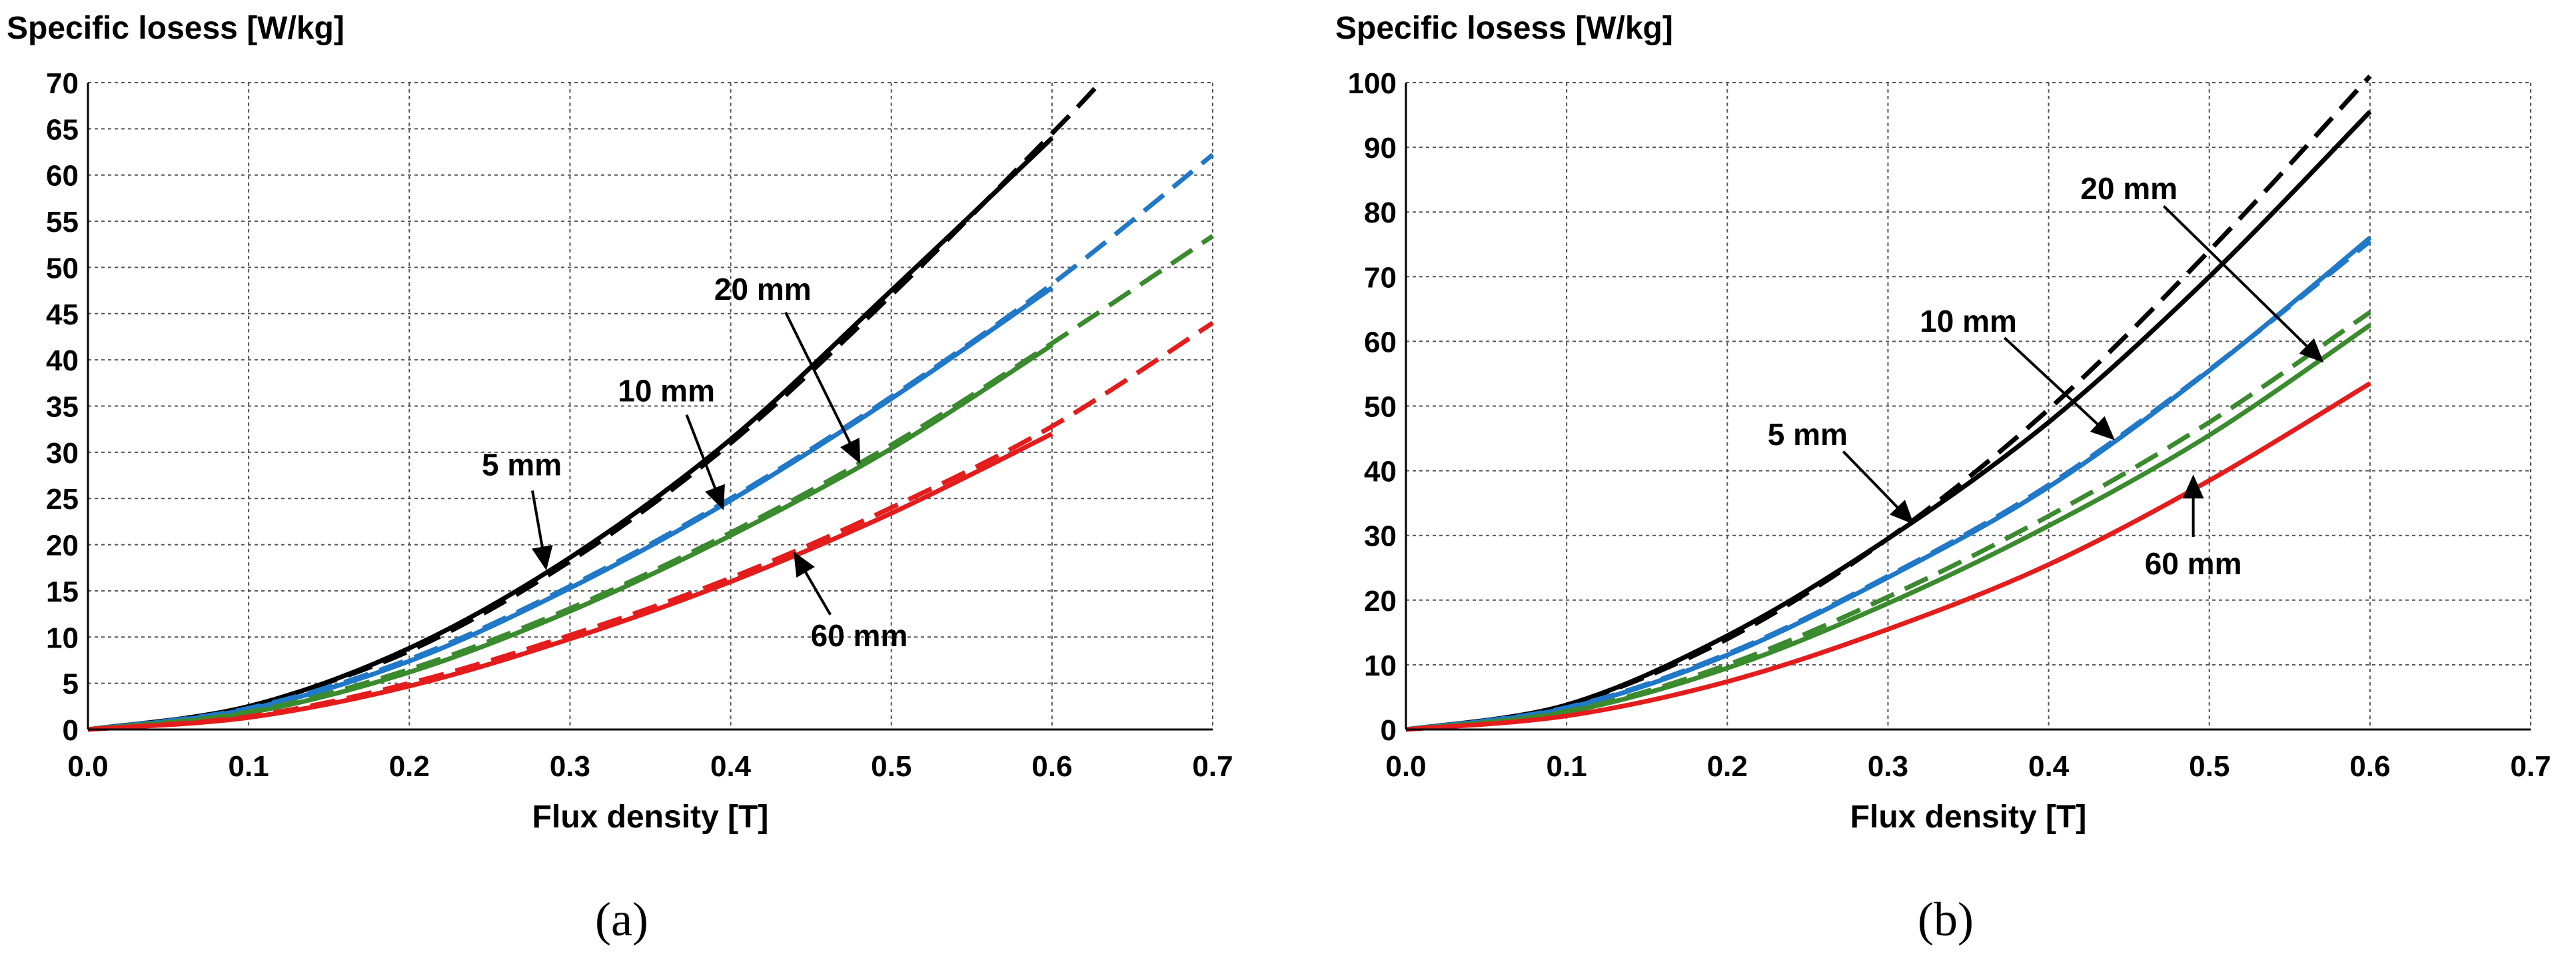 The image size is (2576, 962). I want to click on y-tick-label-a-10: 50, so click(62, 268).